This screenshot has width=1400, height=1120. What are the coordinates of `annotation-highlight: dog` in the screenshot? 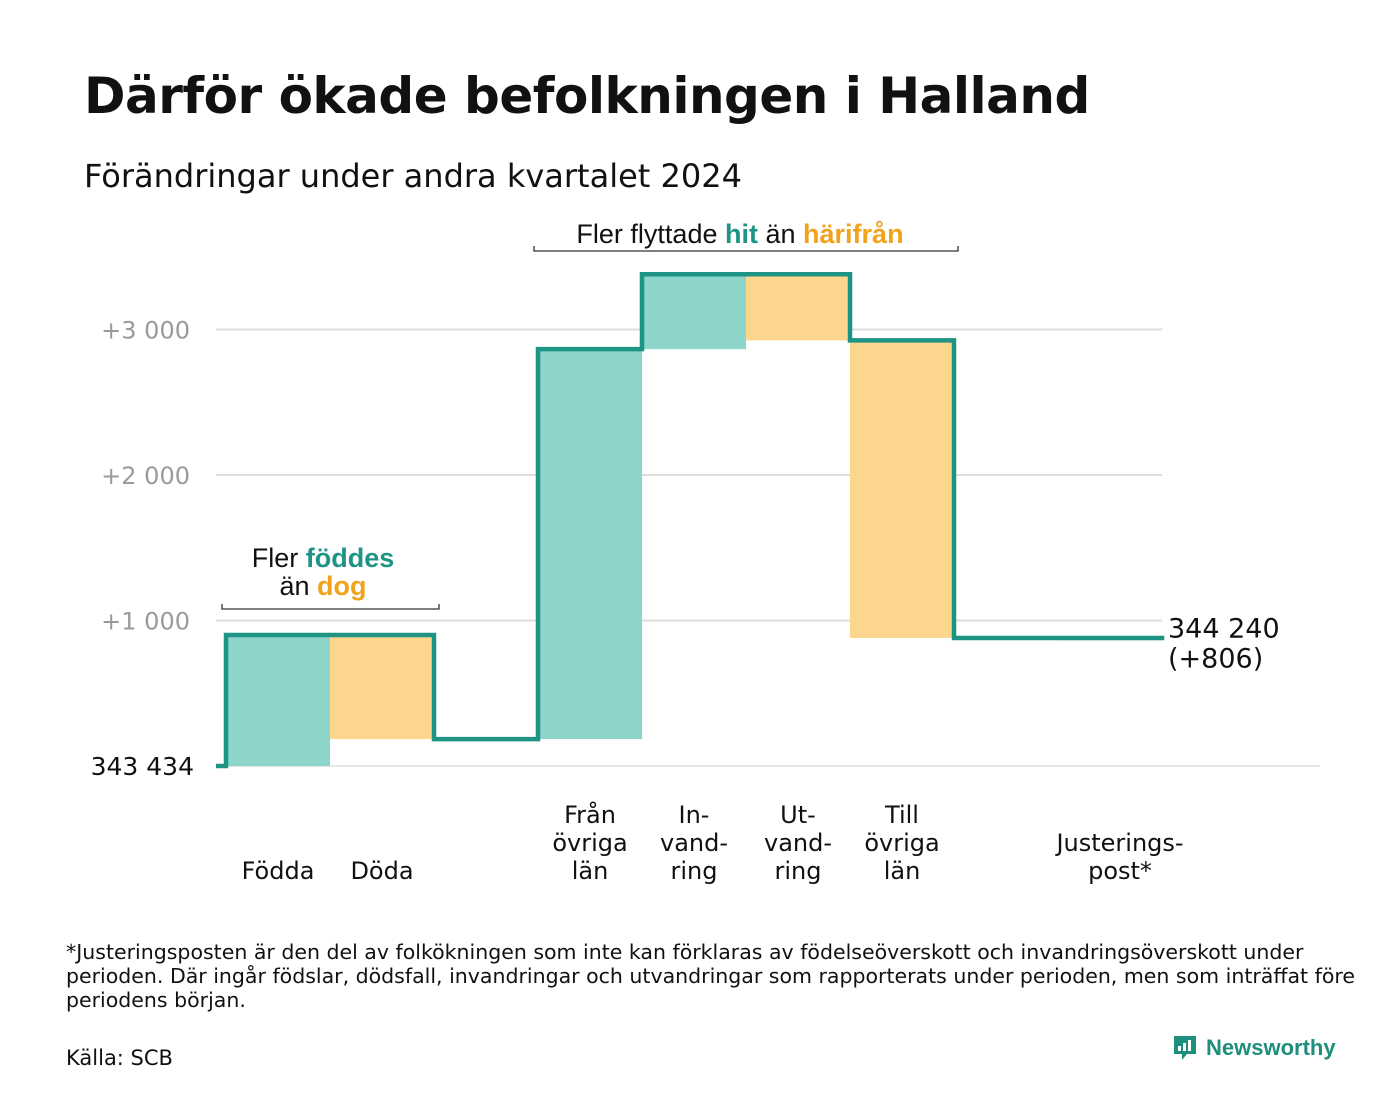 It's located at (341, 586).